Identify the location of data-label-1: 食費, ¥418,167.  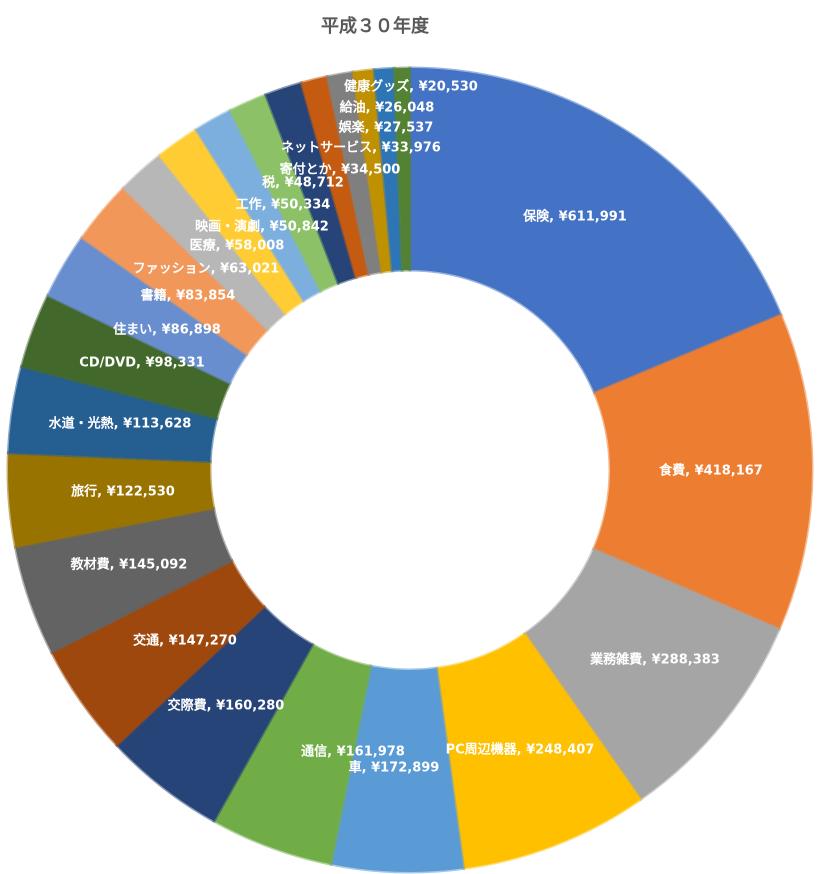
(711, 471).